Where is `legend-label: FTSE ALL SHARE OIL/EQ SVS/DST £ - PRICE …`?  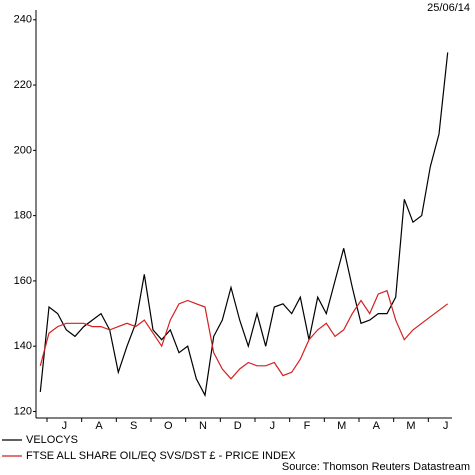 legend-label: FTSE ALL SHARE OIL/EQ SVS/DST £ - PRICE … is located at coordinates (161, 456).